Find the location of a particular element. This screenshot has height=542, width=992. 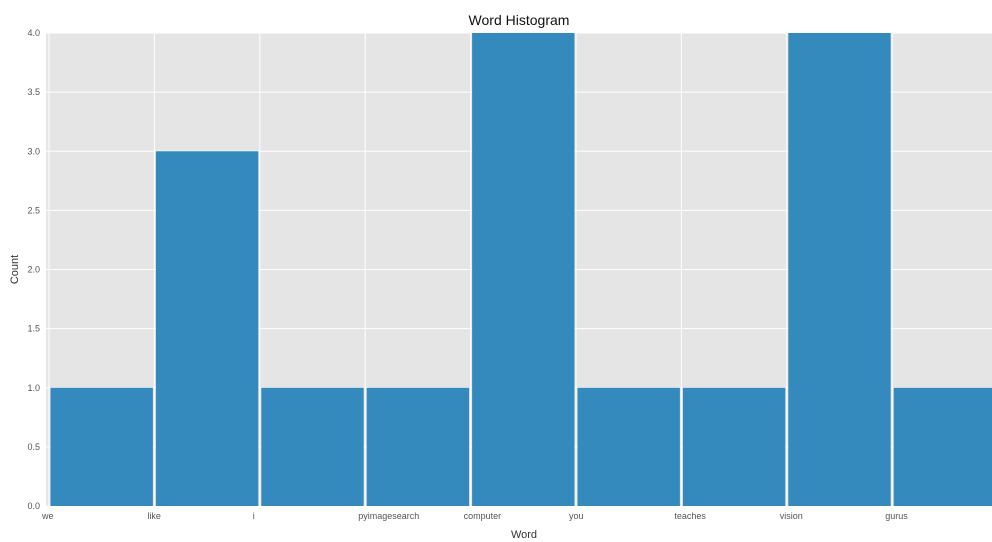

y-axis-label: Count is located at coordinates (15, 269).